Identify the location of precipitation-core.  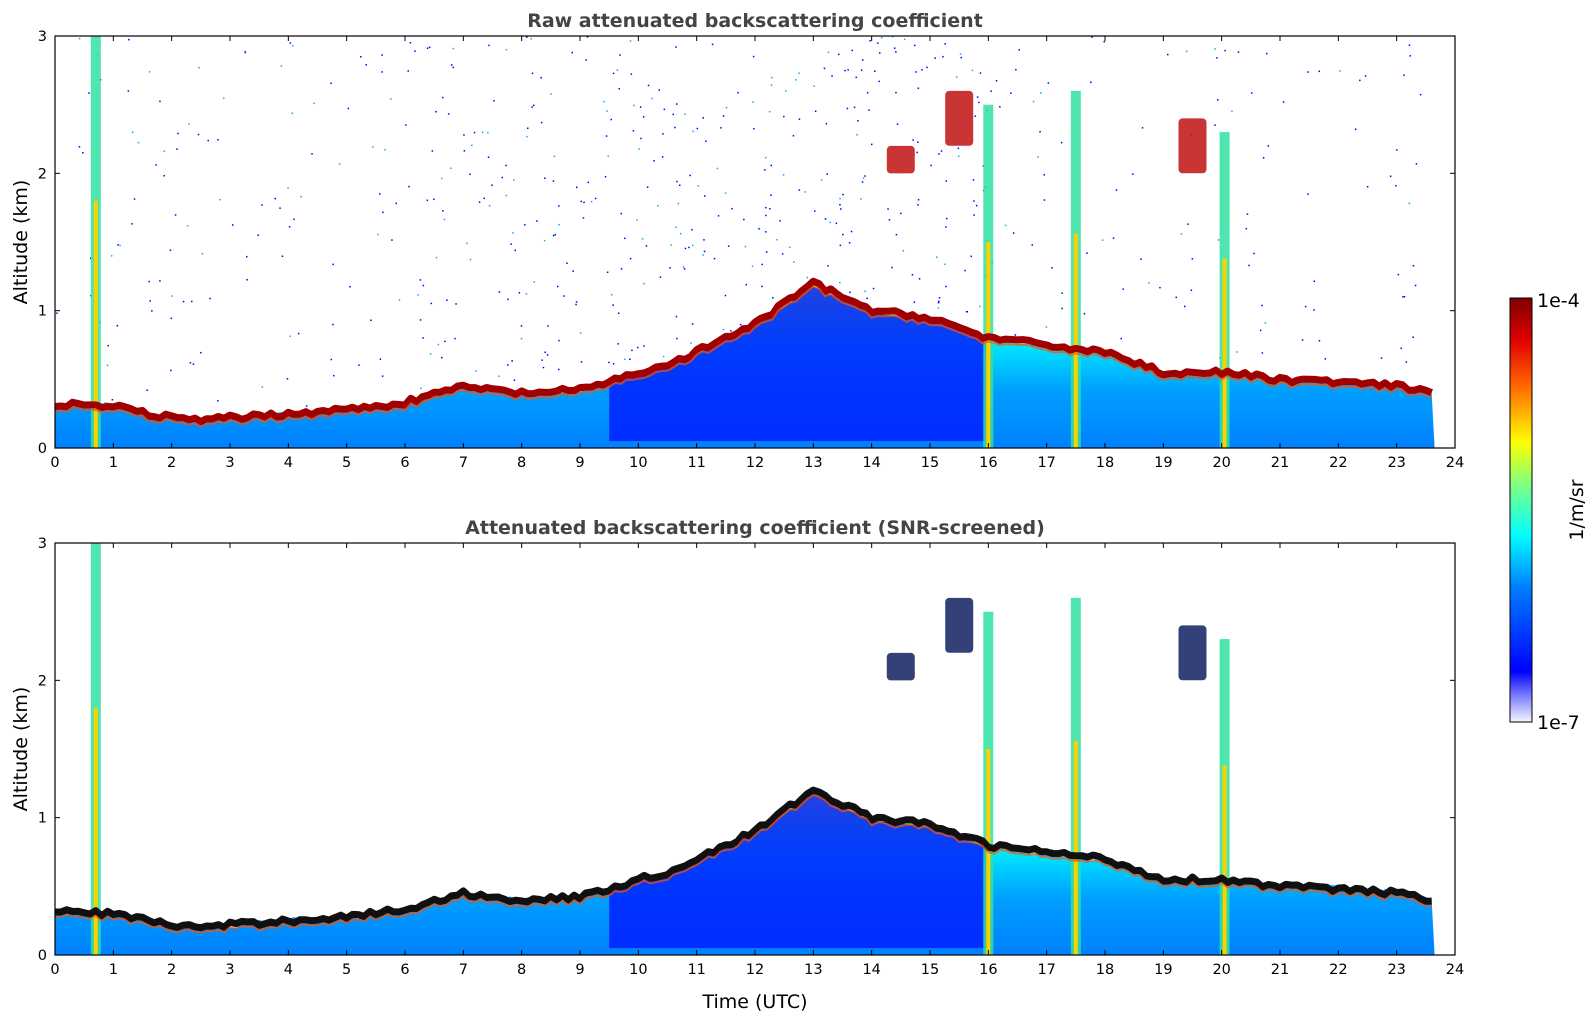
(1224, 860).